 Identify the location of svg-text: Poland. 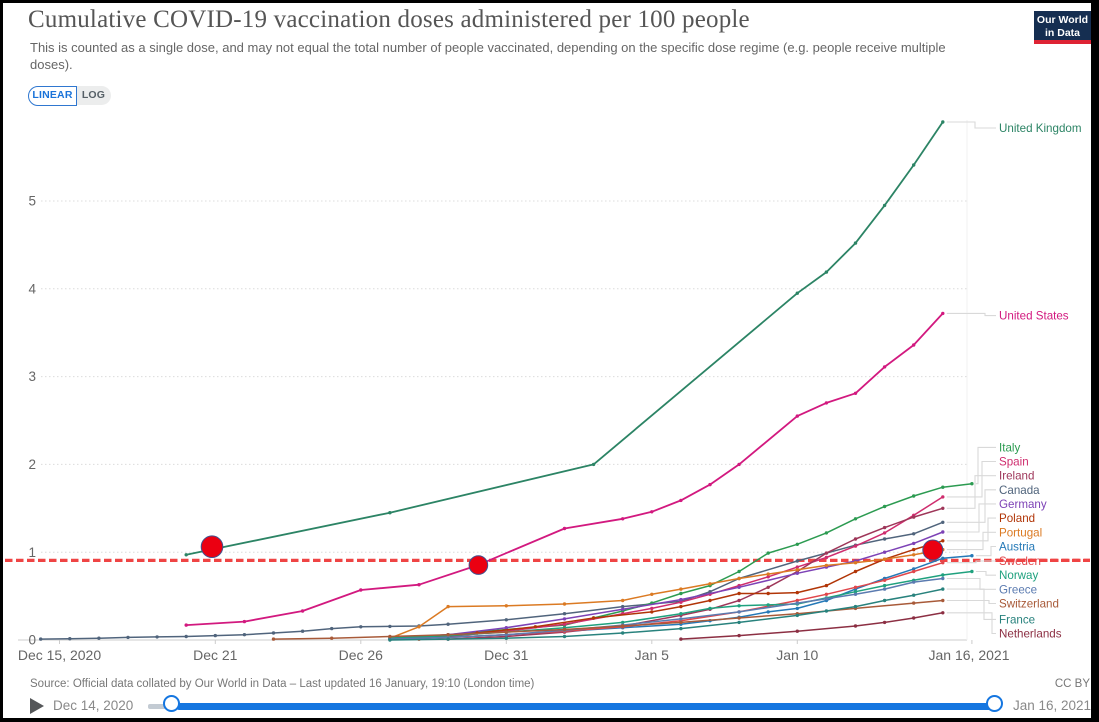
(1017, 518).